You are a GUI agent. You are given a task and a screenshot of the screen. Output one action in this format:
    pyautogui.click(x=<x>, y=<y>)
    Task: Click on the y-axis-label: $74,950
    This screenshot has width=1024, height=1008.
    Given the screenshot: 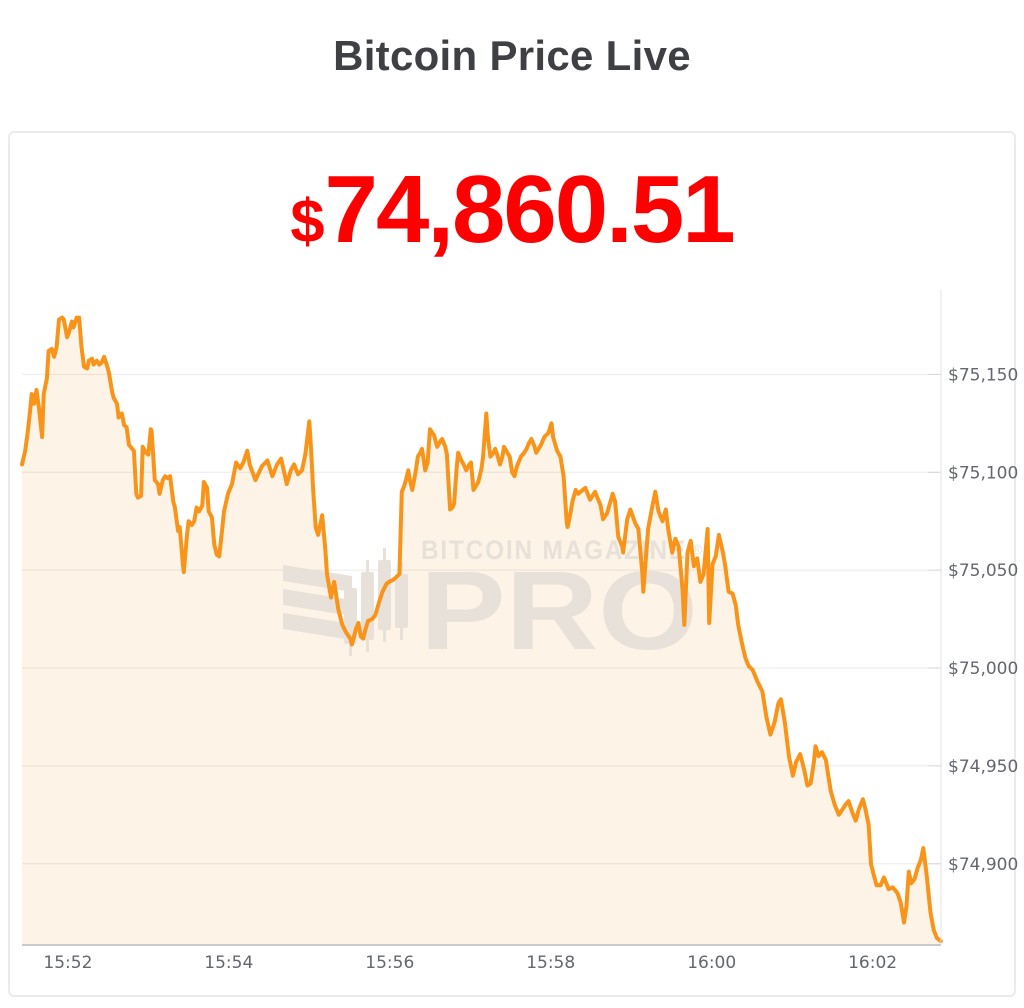 What is the action you would take?
    pyautogui.click(x=983, y=767)
    